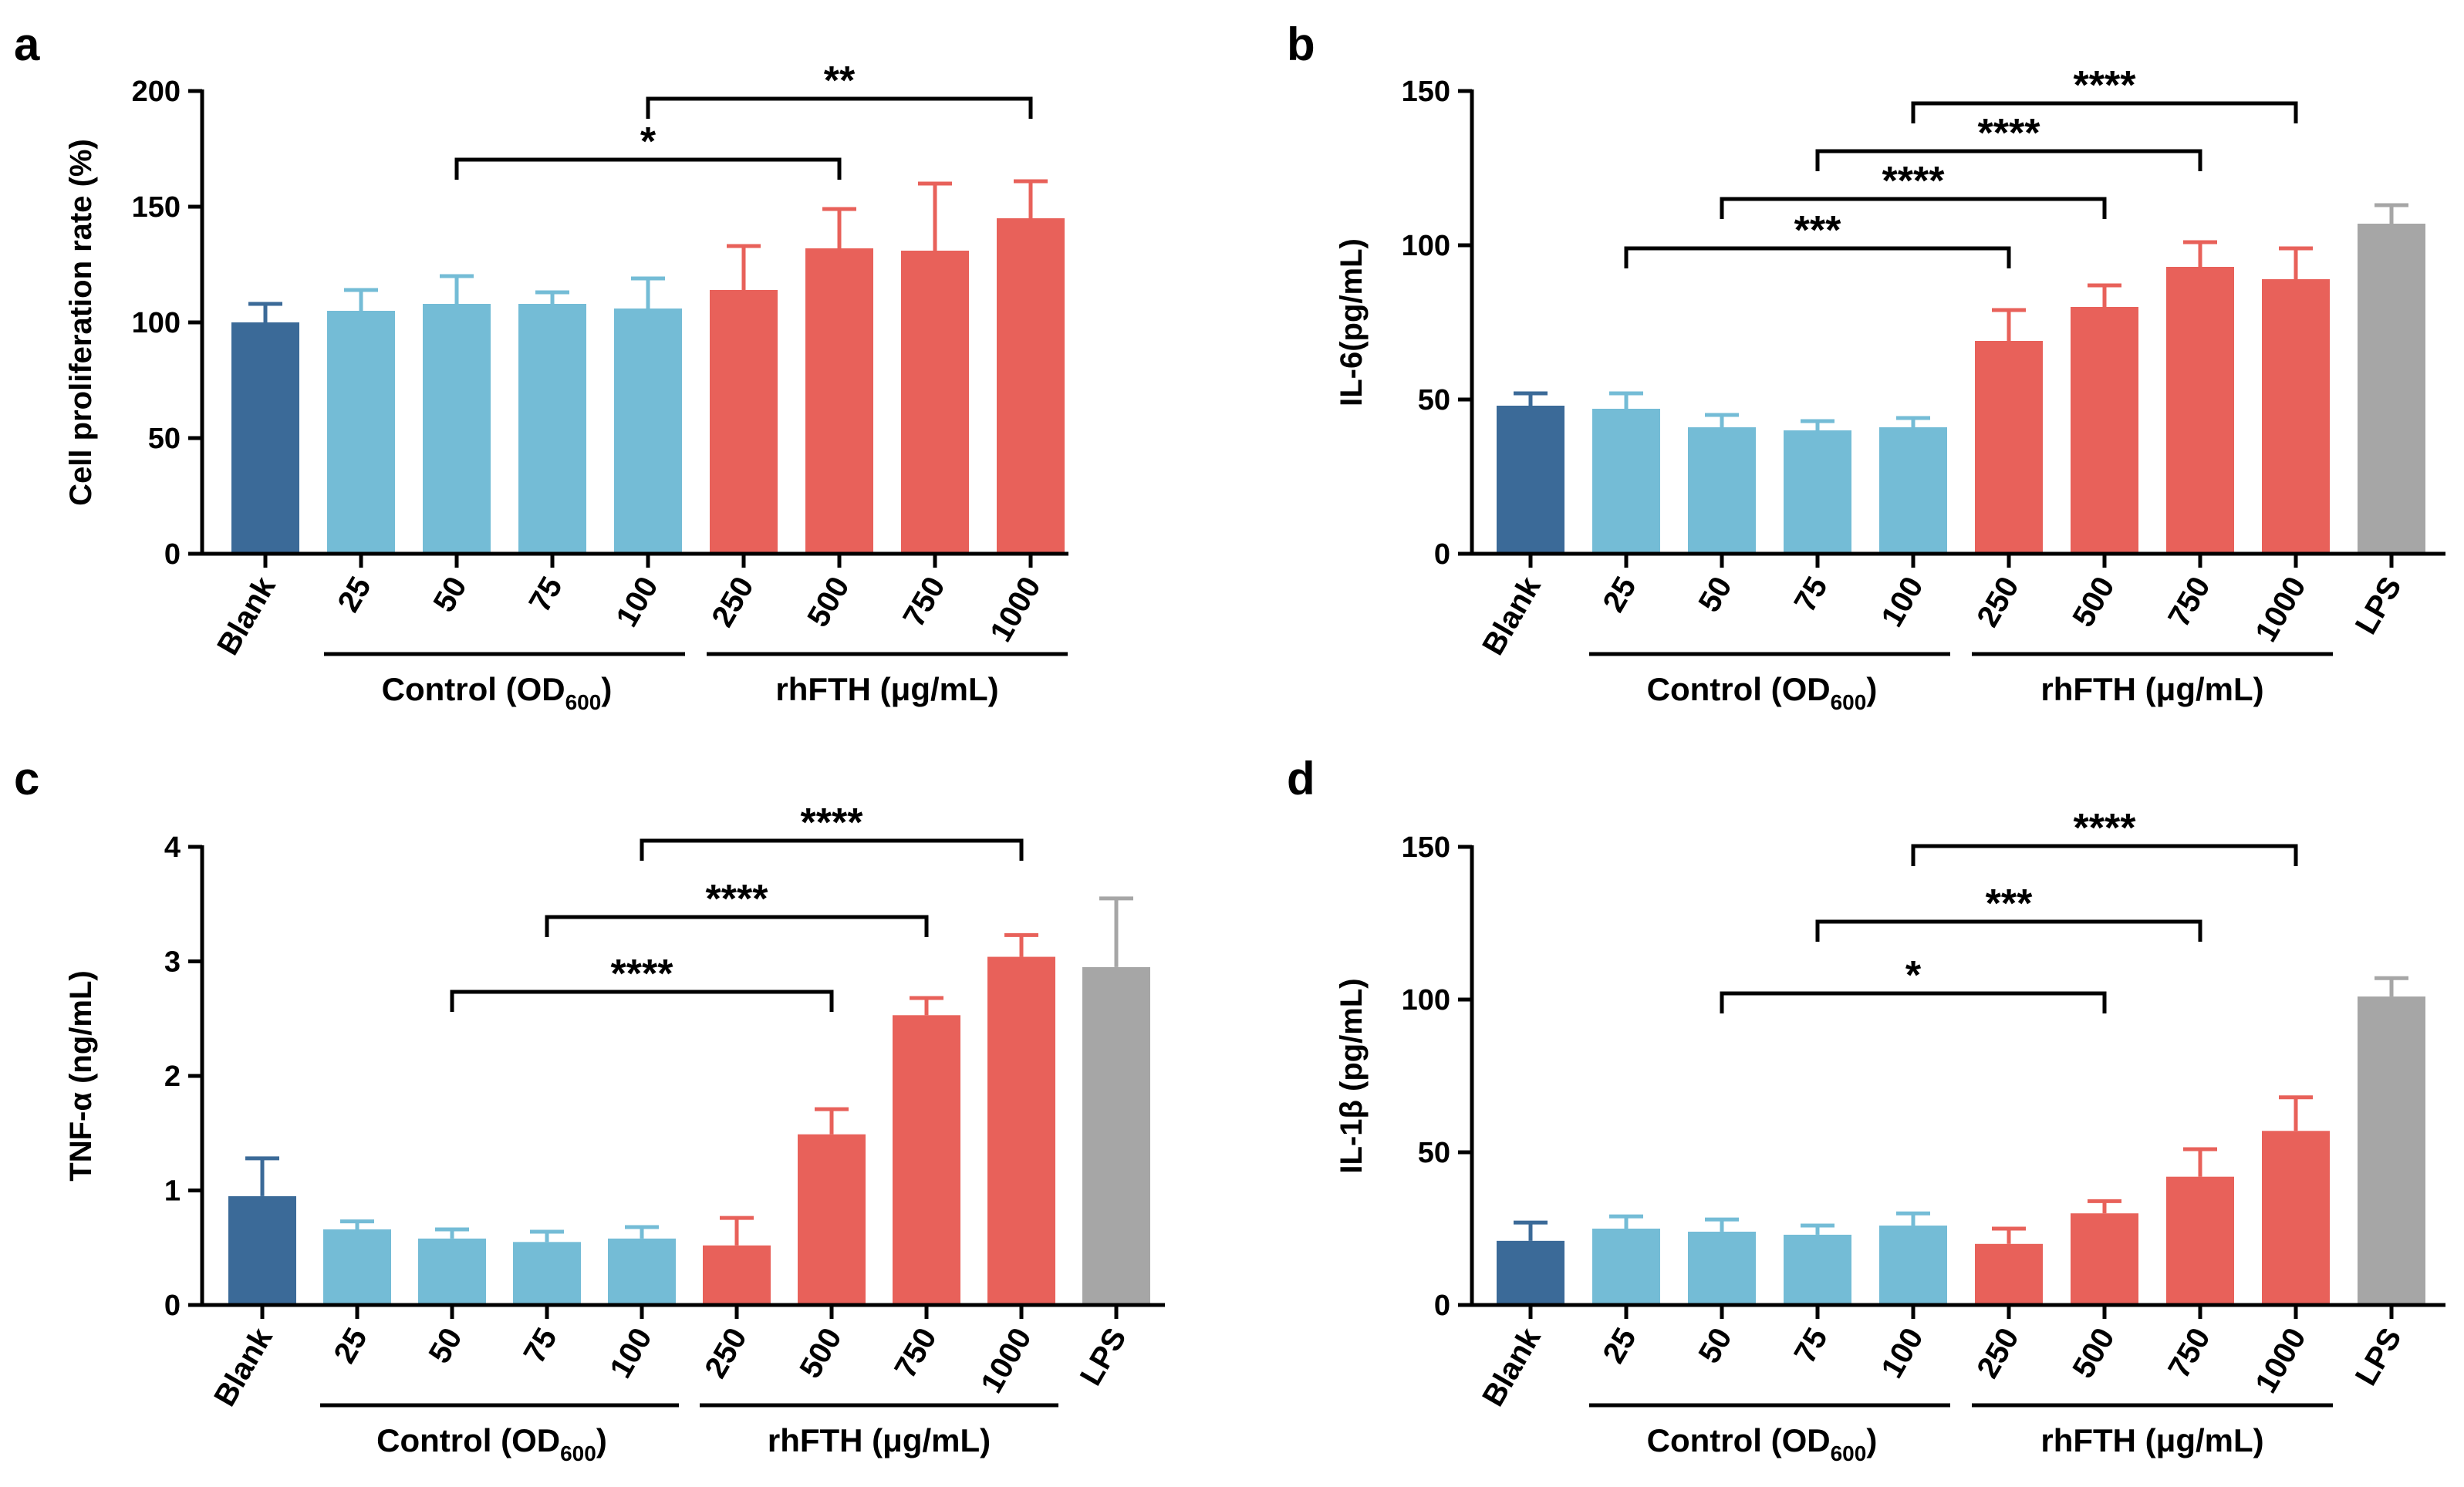 The width and height of the screenshot is (2464, 1487). Describe the element at coordinates (81, 1075) in the screenshot. I see `y-axis-label: TNF-α (ng/mL)` at that location.